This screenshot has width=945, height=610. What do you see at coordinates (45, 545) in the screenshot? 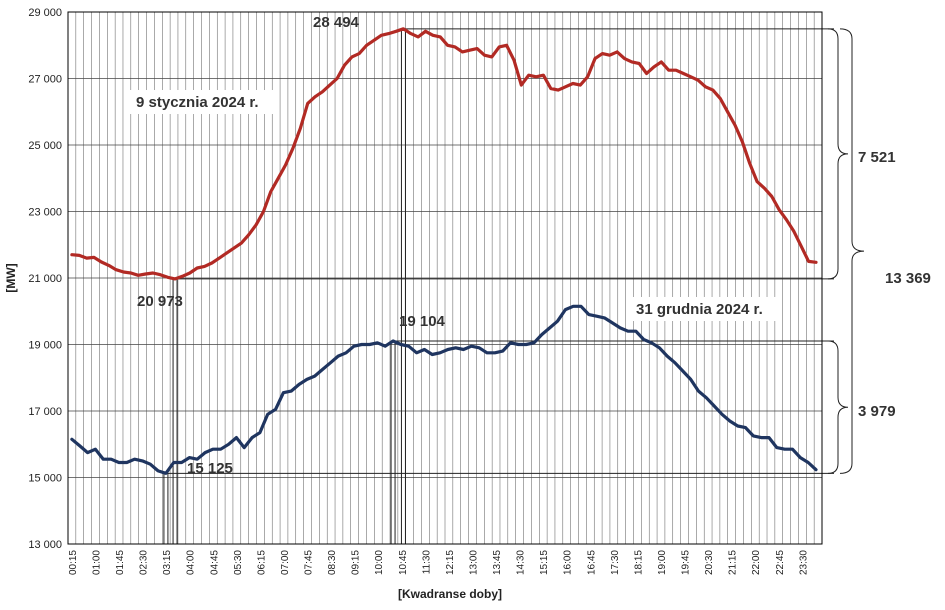
I see `y-tick-label: 13 000` at bounding box center [45, 545].